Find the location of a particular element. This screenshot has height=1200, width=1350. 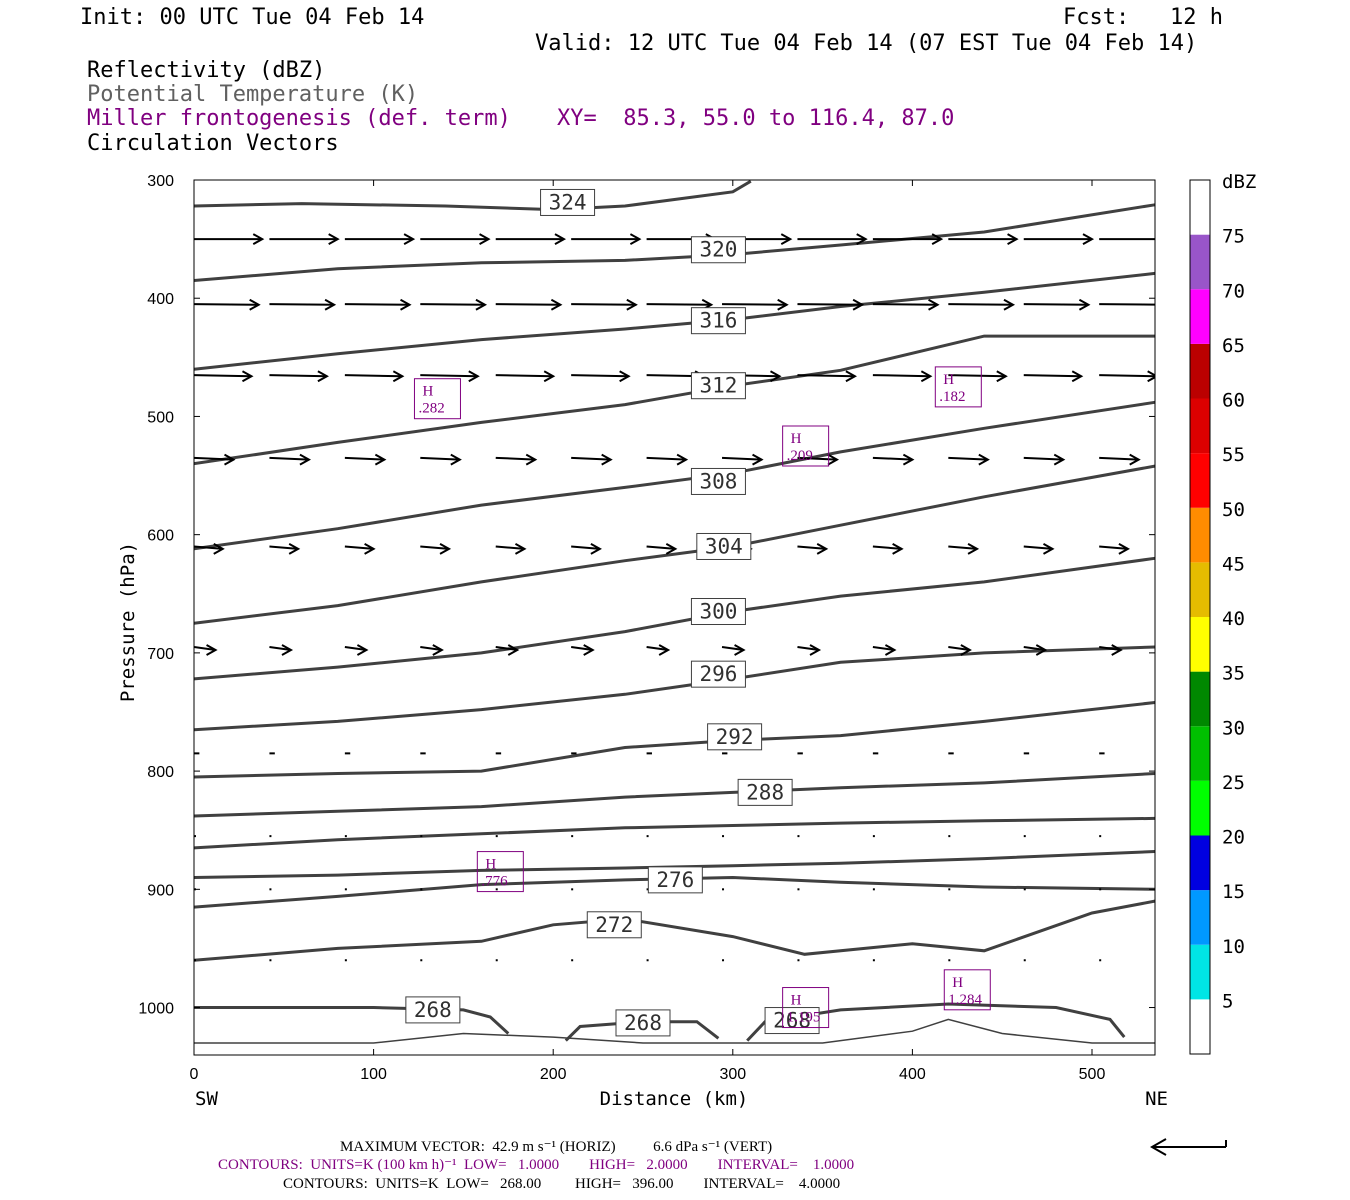

frontogenesis-max-value: 1.284 is located at coordinates (965, 1000).